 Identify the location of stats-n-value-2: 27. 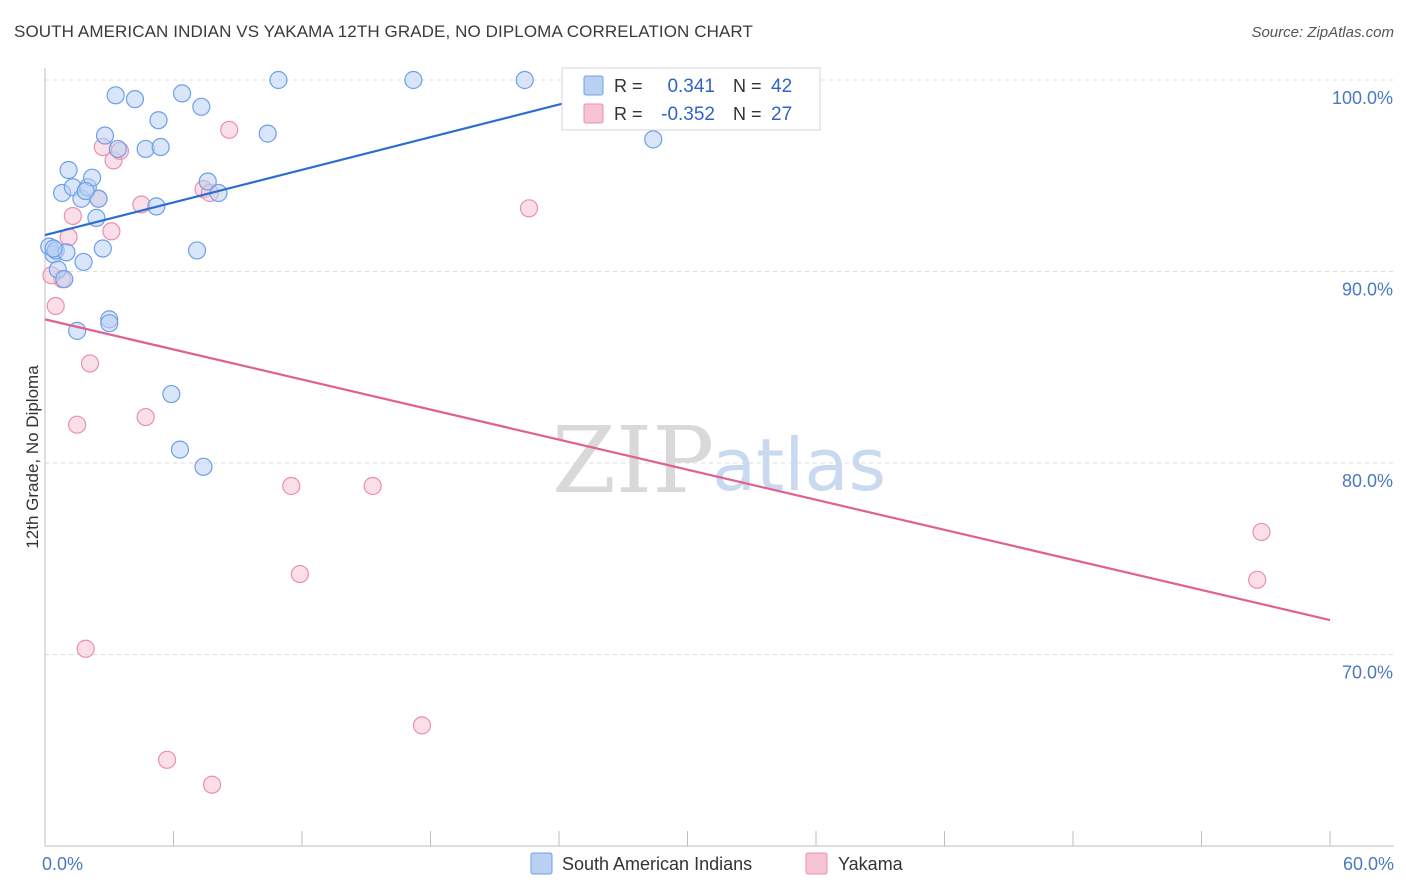
(781, 114).